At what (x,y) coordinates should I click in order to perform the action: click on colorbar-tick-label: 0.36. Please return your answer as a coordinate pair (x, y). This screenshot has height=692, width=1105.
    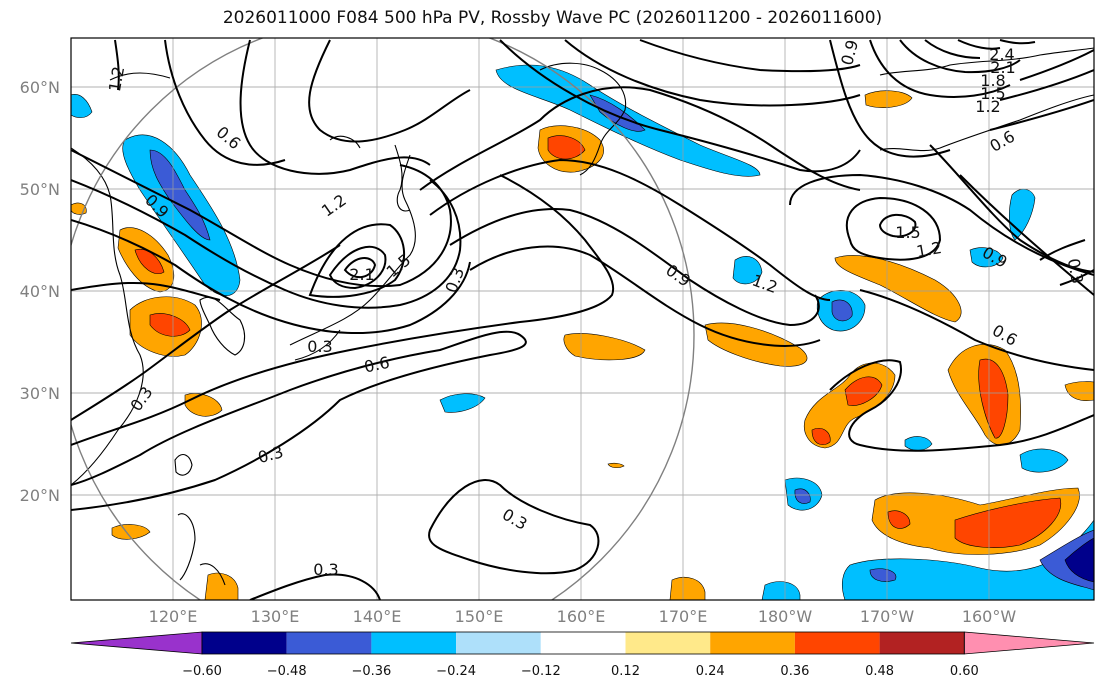
    Looking at the image, I should click on (794, 671).